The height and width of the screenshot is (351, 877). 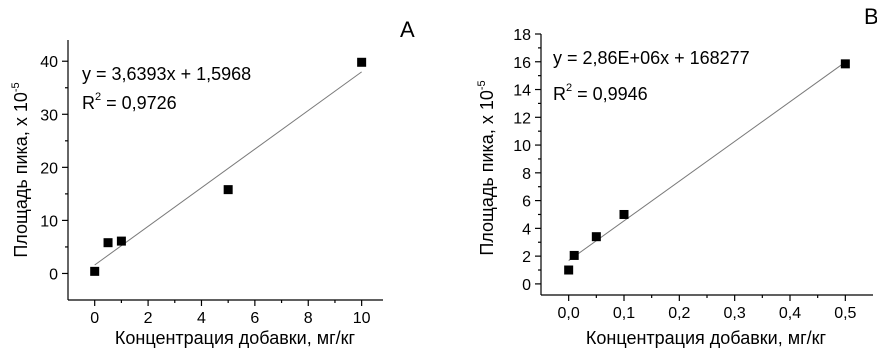 I want to click on panel-b-r2-value: = 0,9946, so click(x=610, y=94).